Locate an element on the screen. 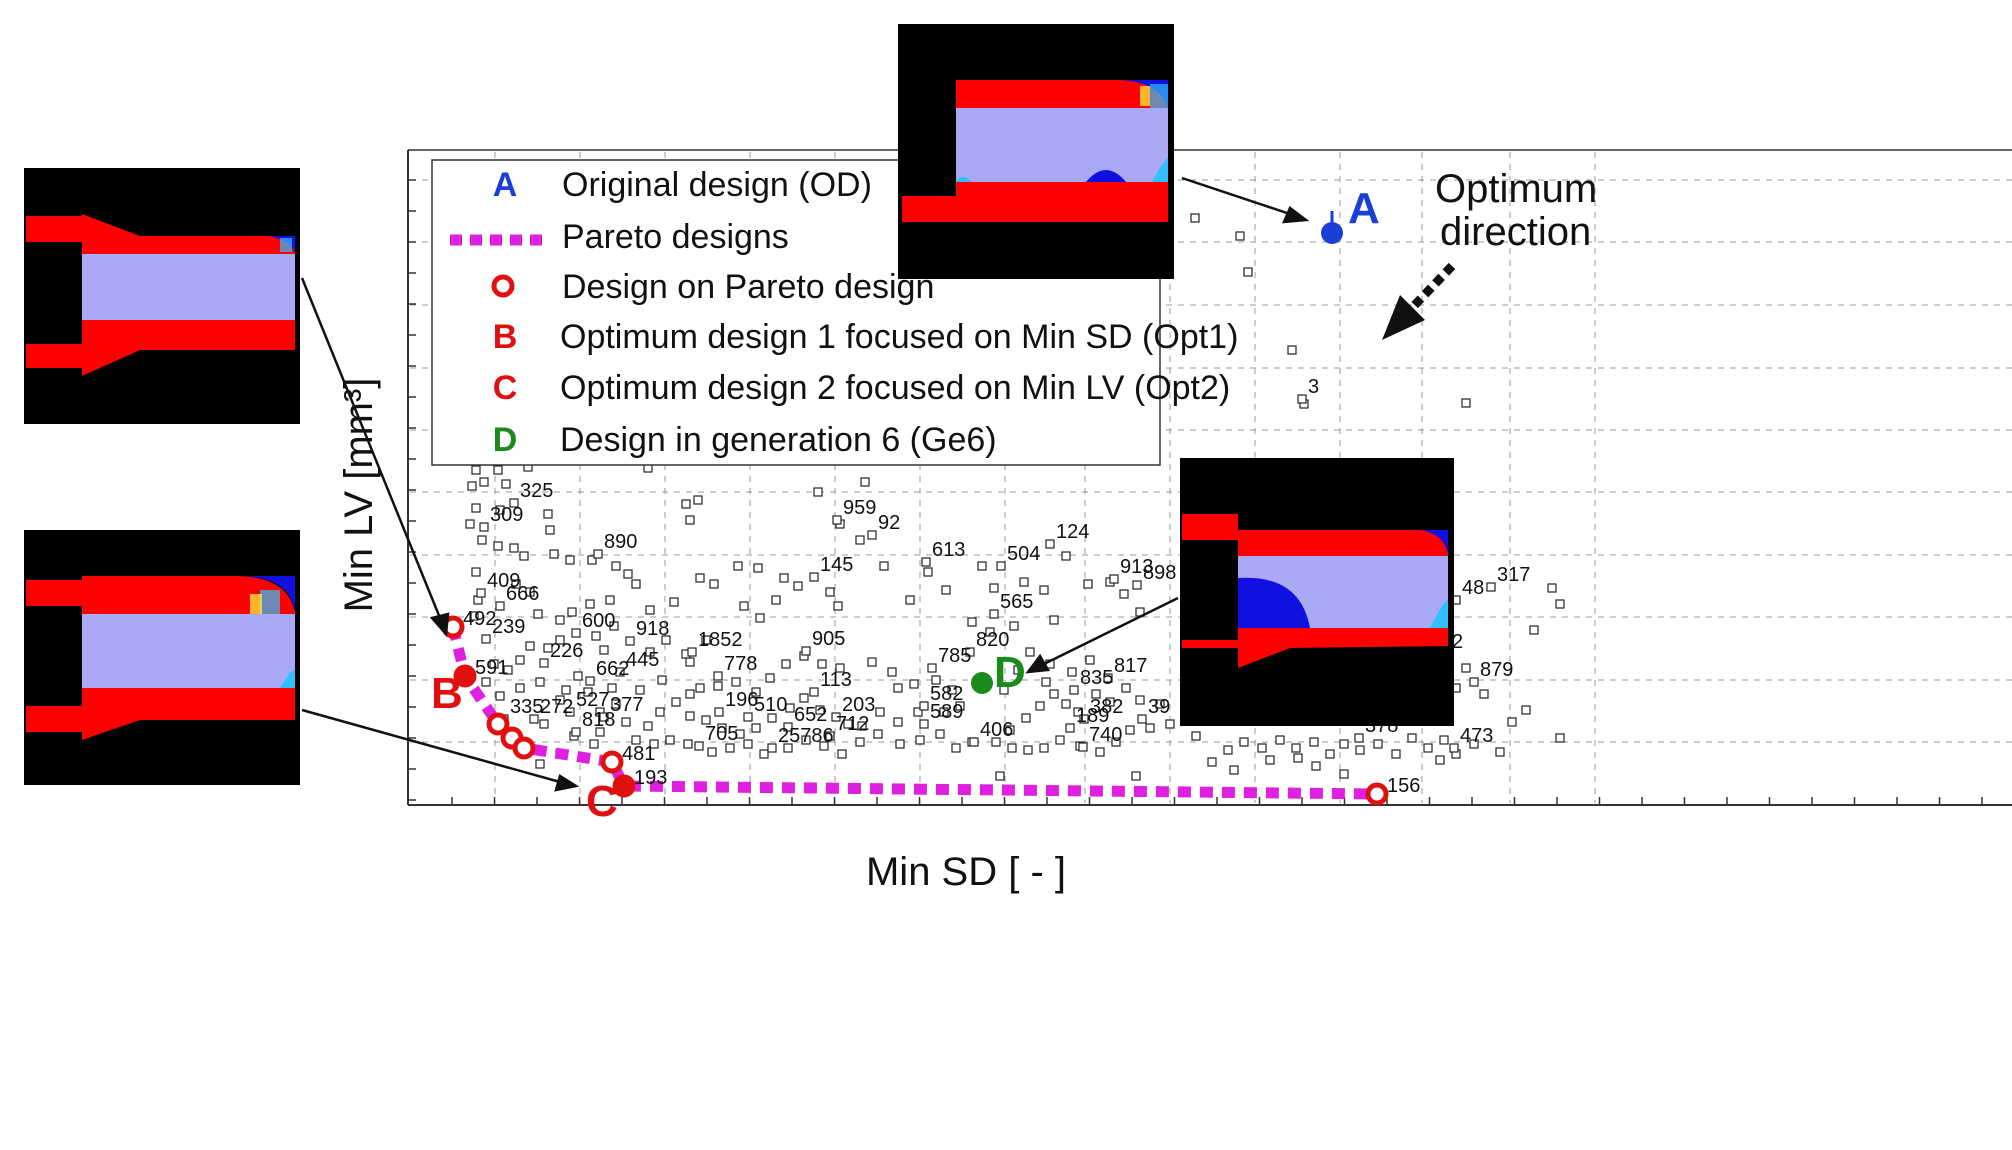 This screenshot has width=2012, height=1150. special-point-label-b: B is located at coordinates (447, 693).